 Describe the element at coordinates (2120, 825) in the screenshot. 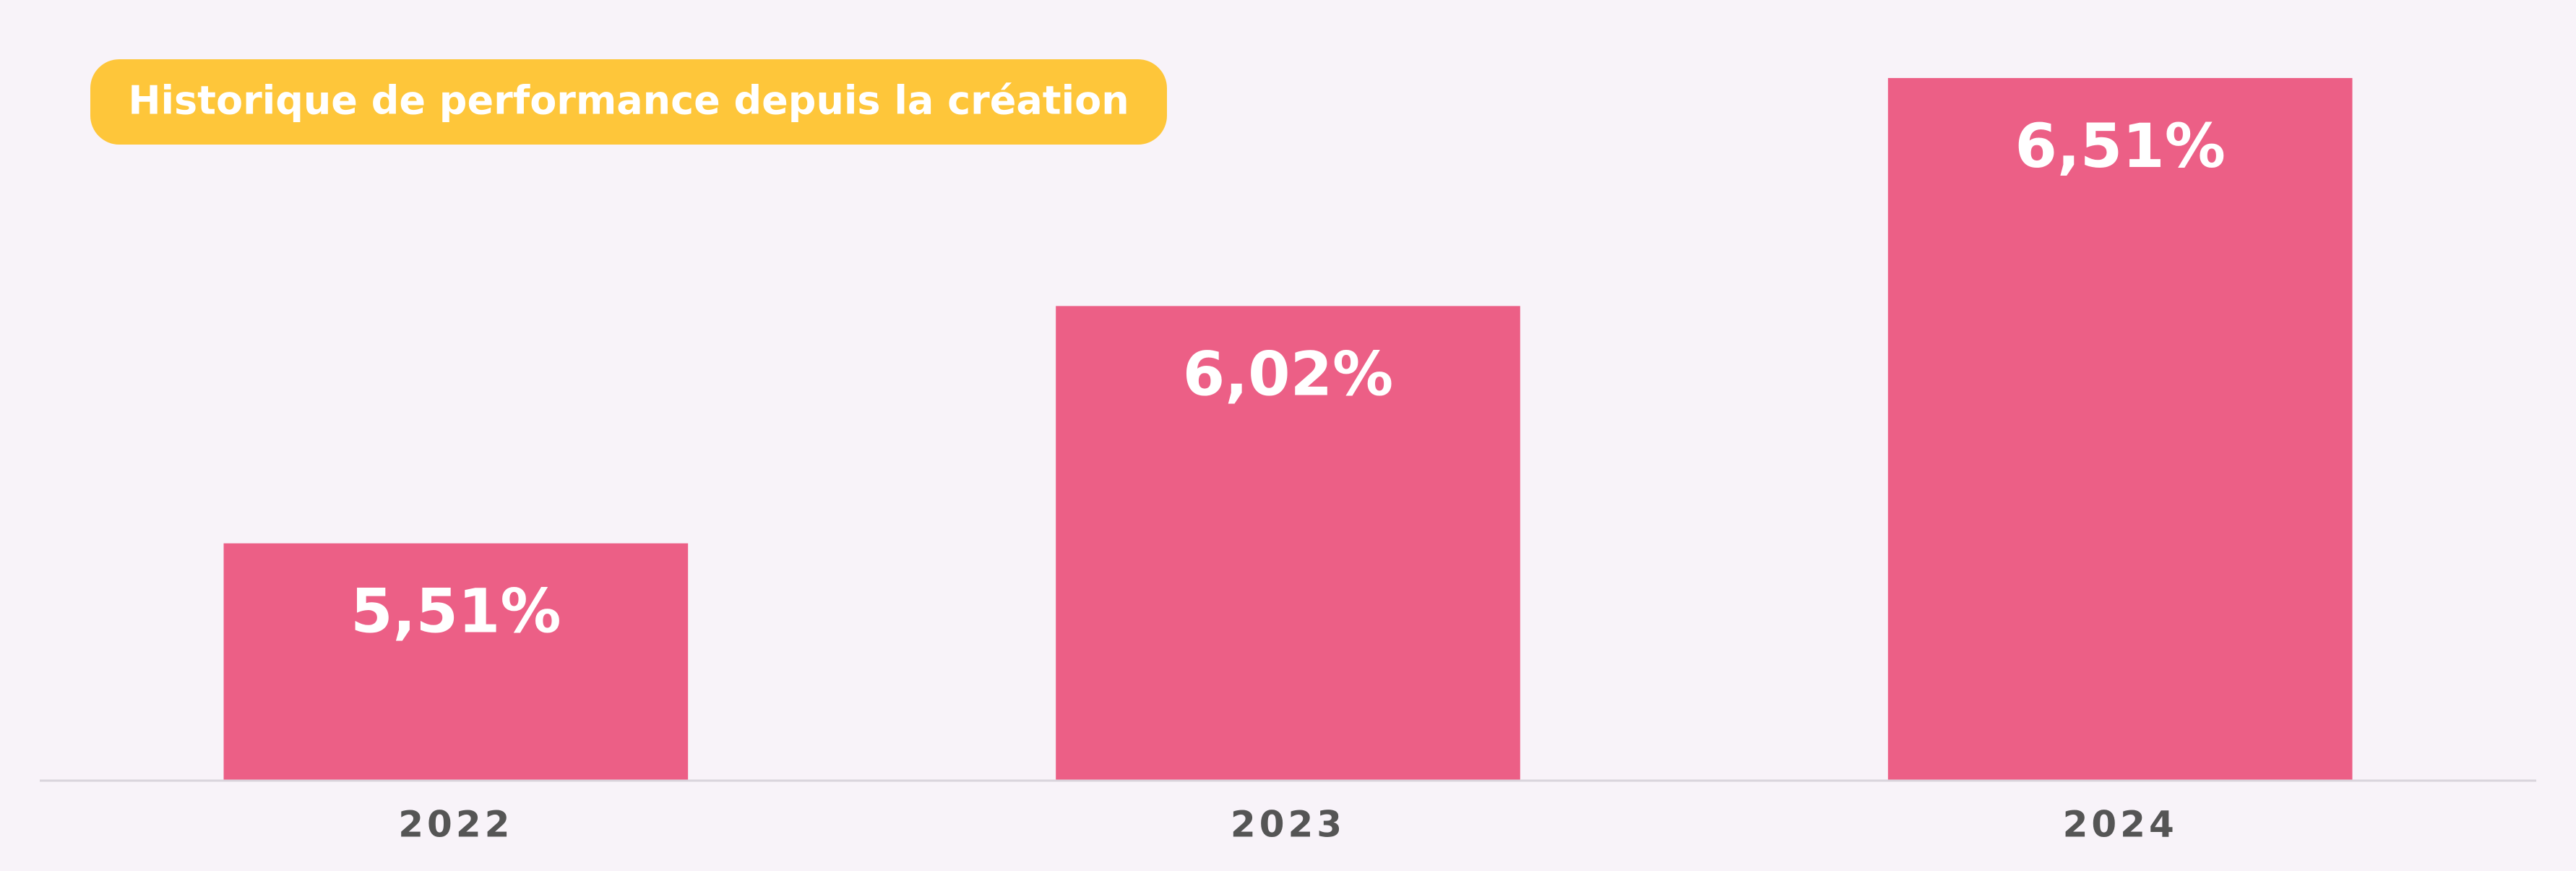

I see `x-tick-label: 2024` at that location.